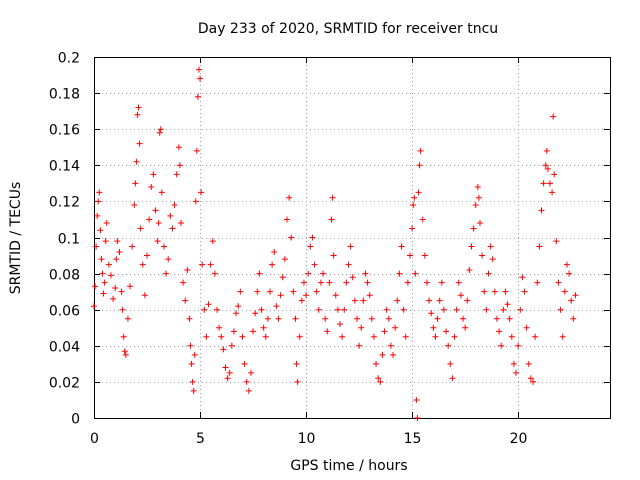  What do you see at coordinates (69, 240) in the screenshot?
I see `y-tick-label: 0.1` at bounding box center [69, 240].